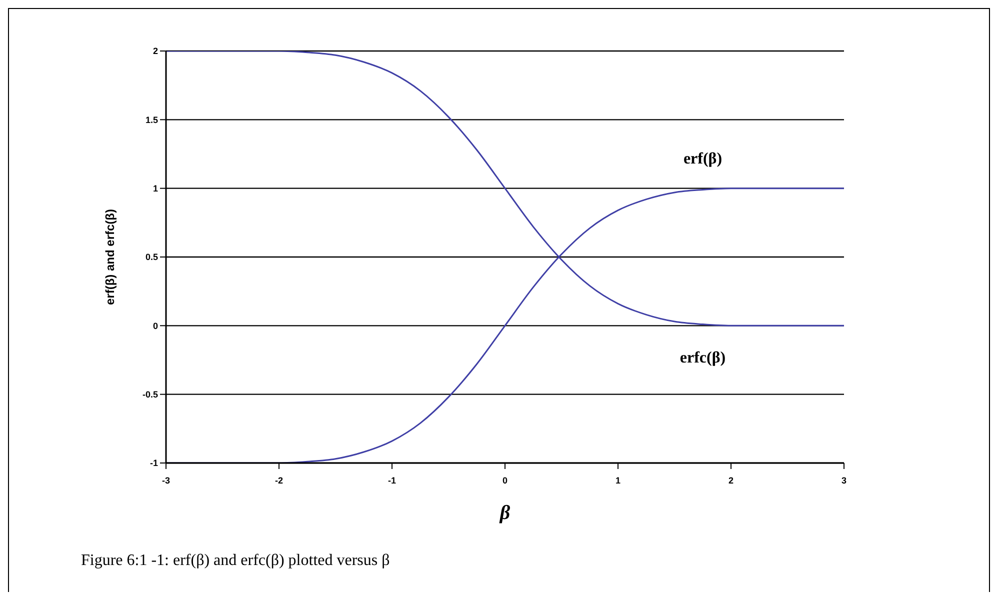 The width and height of the screenshot is (998, 599). Describe the element at coordinates (155, 51) in the screenshot. I see `y-tick-label: 2` at that location.